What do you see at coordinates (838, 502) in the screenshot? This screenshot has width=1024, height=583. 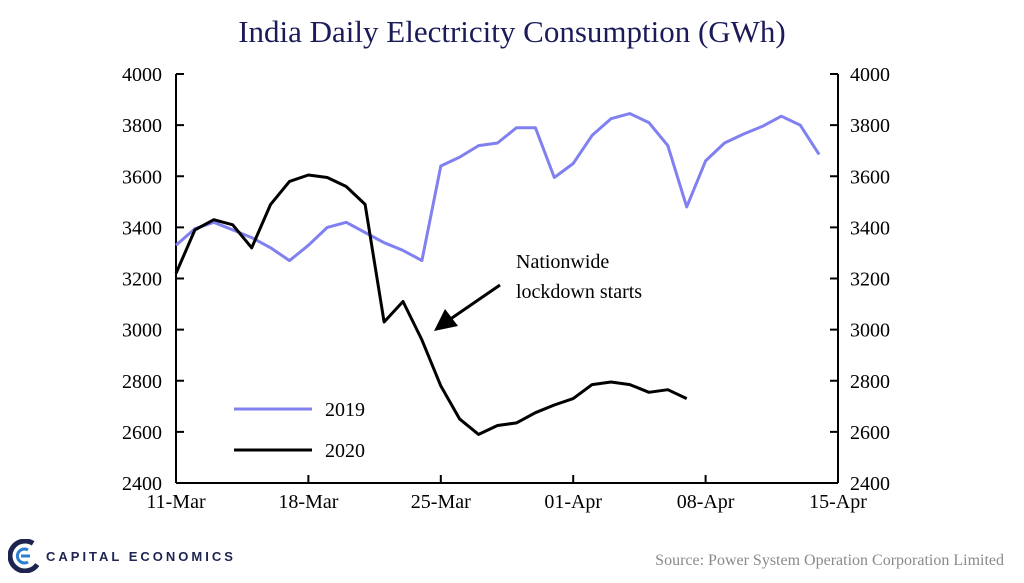 I see `x-tick-label: 15-Apr` at bounding box center [838, 502].